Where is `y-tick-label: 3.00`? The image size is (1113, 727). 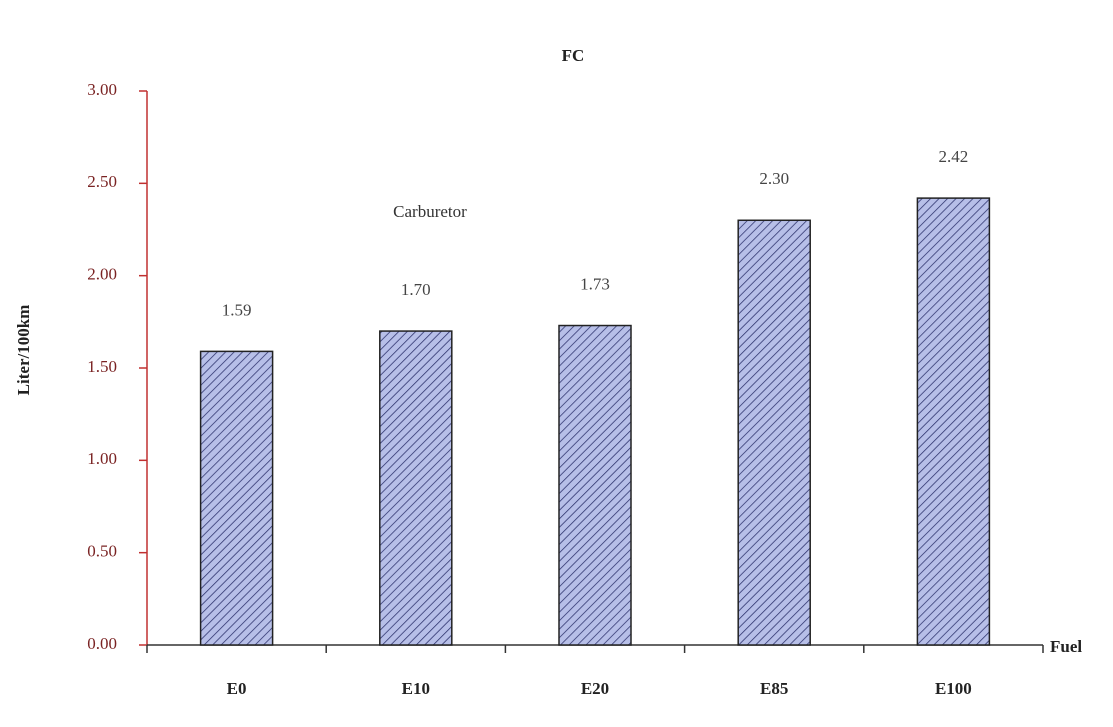
y-tick-label: 3.00 is located at coordinates (102, 89).